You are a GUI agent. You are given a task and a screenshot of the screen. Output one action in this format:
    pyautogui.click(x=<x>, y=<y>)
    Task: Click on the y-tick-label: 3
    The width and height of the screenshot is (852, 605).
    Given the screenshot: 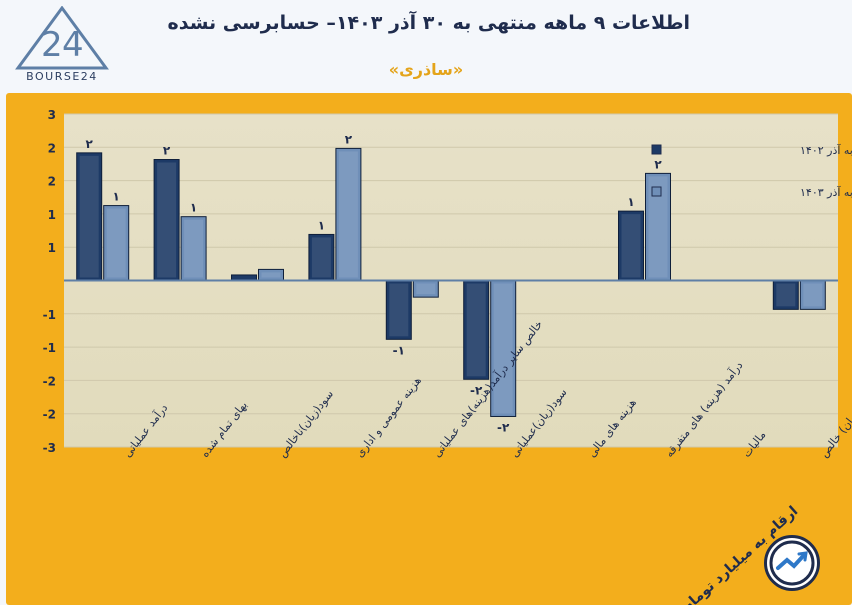 What is the action you would take?
    pyautogui.click(x=52, y=115)
    